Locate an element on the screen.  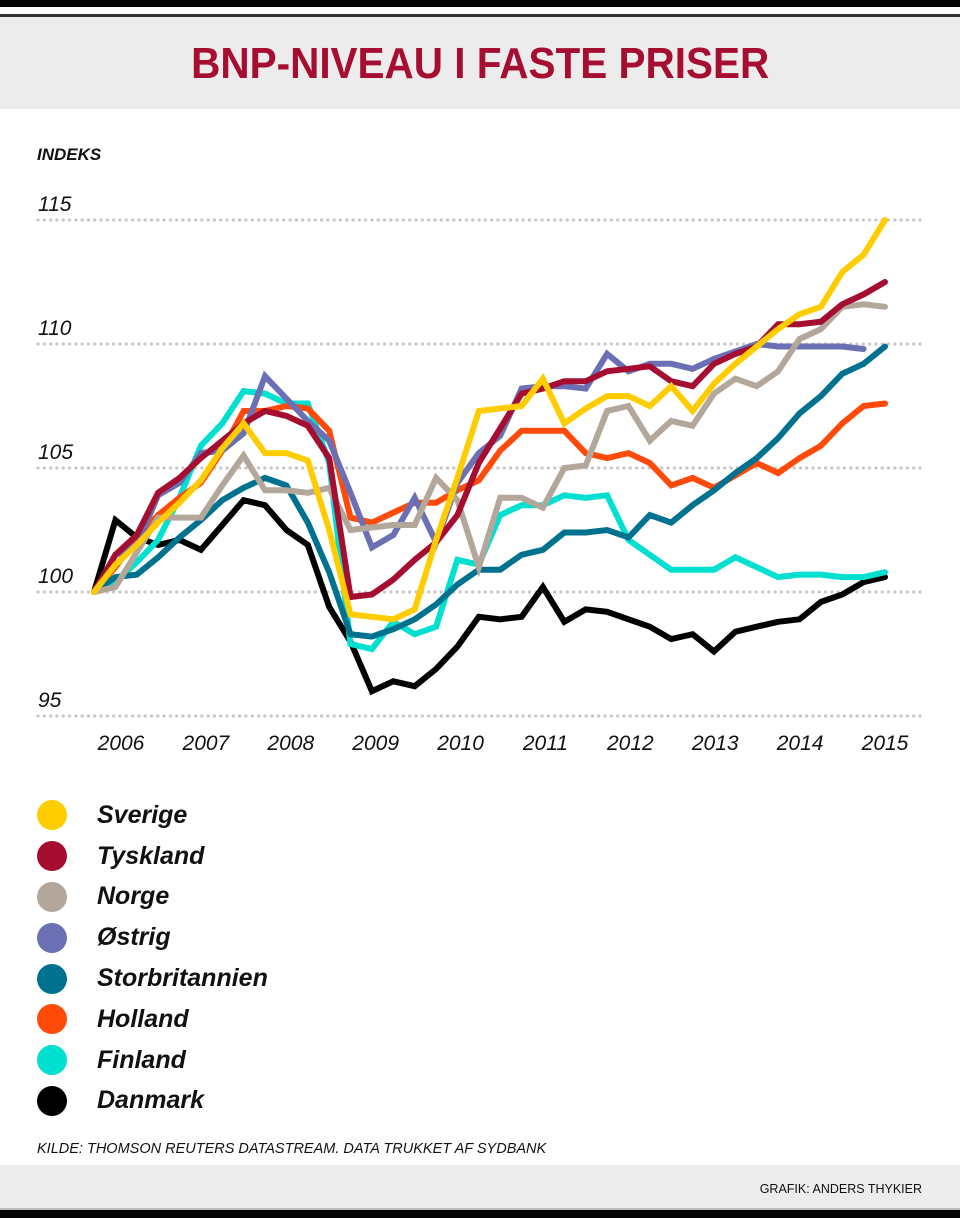
legend-label: Tyskland is located at coordinates (151, 855).